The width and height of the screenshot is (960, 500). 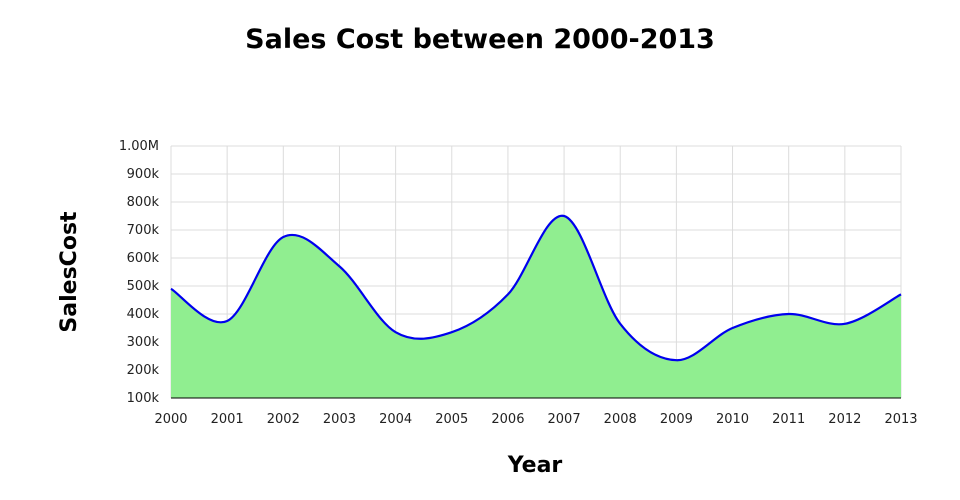 I want to click on x-tick-label: 2000, so click(x=170, y=419).